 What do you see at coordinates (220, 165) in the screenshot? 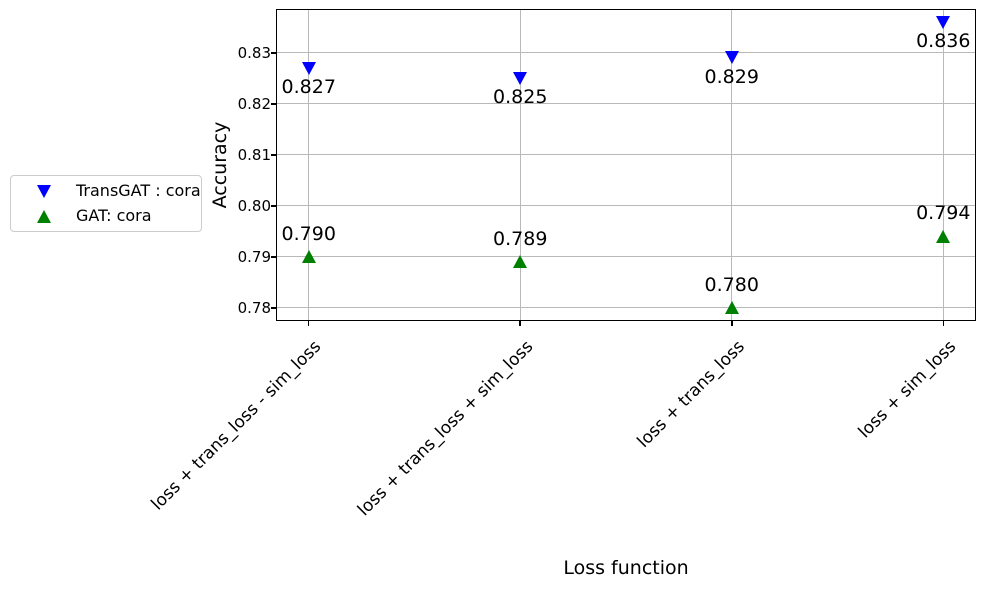
I see `y-axis-title: Accuracy` at bounding box center [220, 165].